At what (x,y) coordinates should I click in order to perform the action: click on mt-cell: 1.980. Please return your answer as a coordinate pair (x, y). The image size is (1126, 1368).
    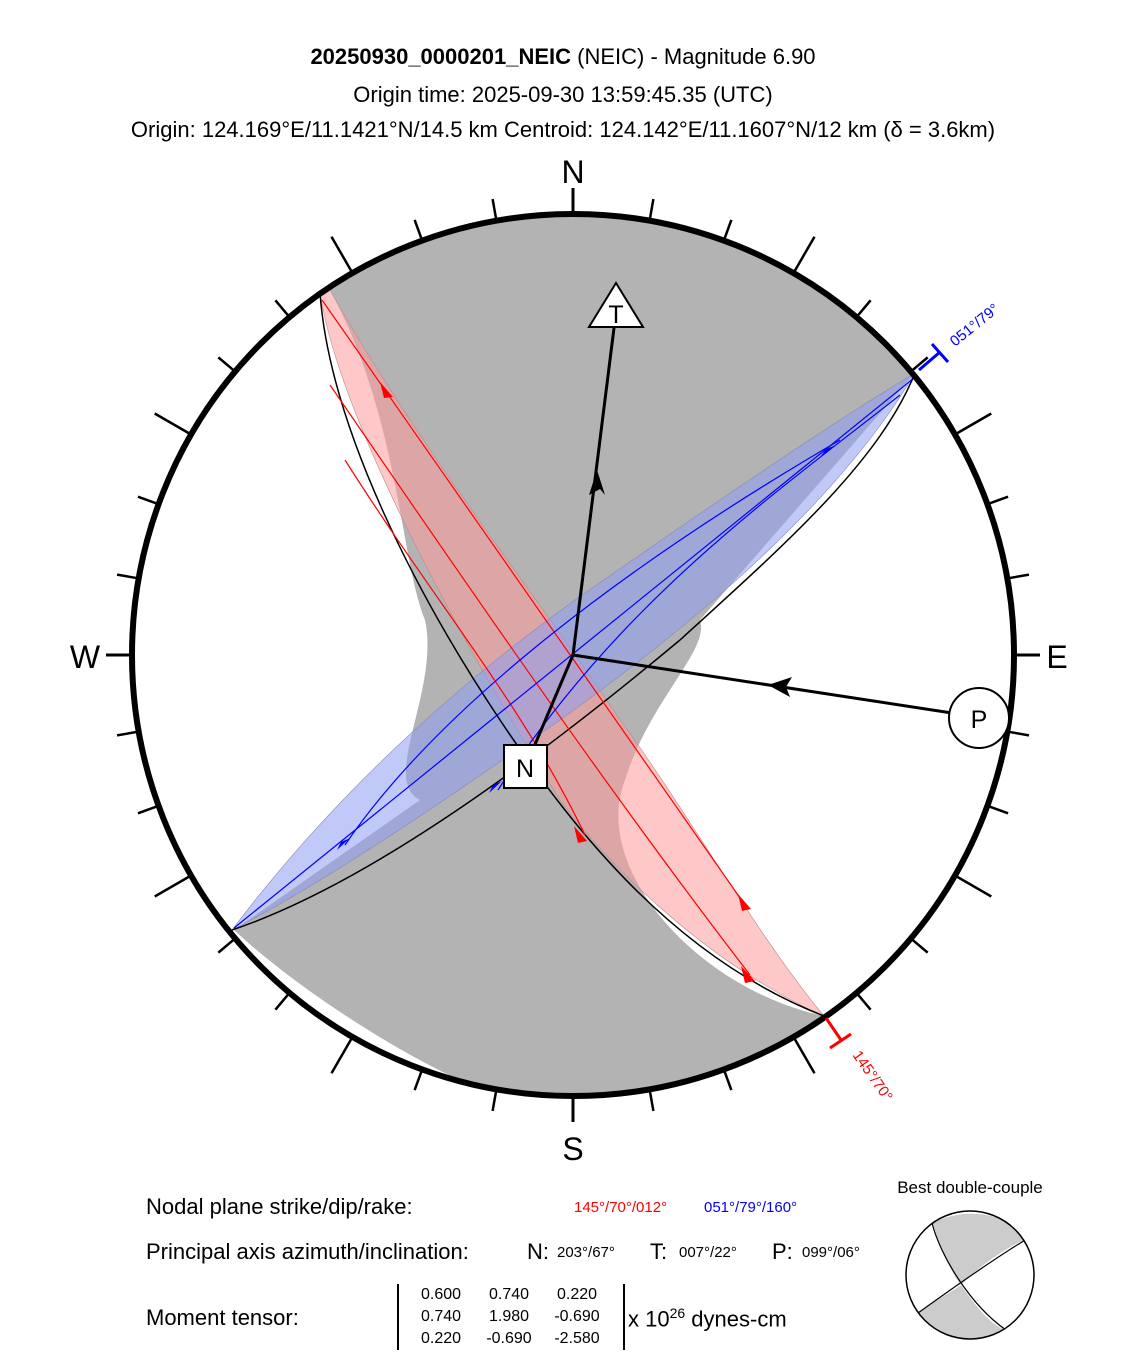
    Looking at the image, I should click on (509, 1316).